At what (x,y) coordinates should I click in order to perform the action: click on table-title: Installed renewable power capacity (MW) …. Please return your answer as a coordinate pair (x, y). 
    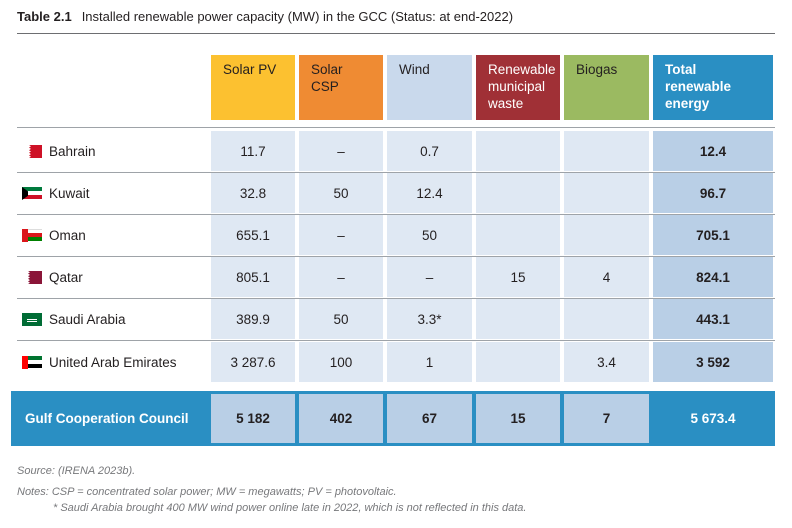
    Looking at the image, I should click on (297, 16).